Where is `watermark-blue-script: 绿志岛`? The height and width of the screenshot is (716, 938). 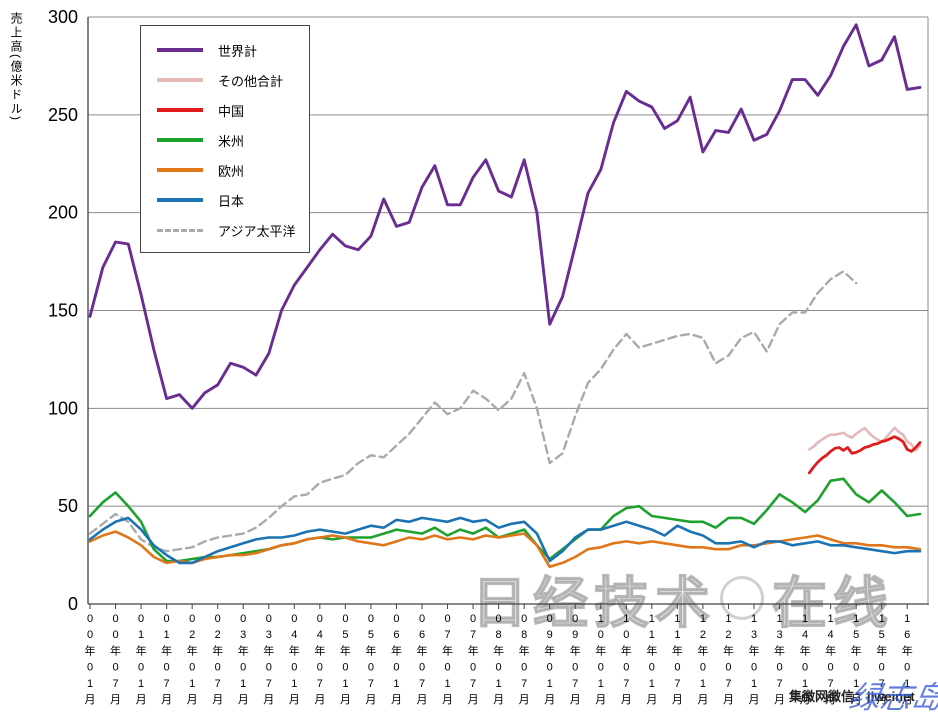 watermark-blue-script: 绿志岛 is located at coordinates (892, 698).